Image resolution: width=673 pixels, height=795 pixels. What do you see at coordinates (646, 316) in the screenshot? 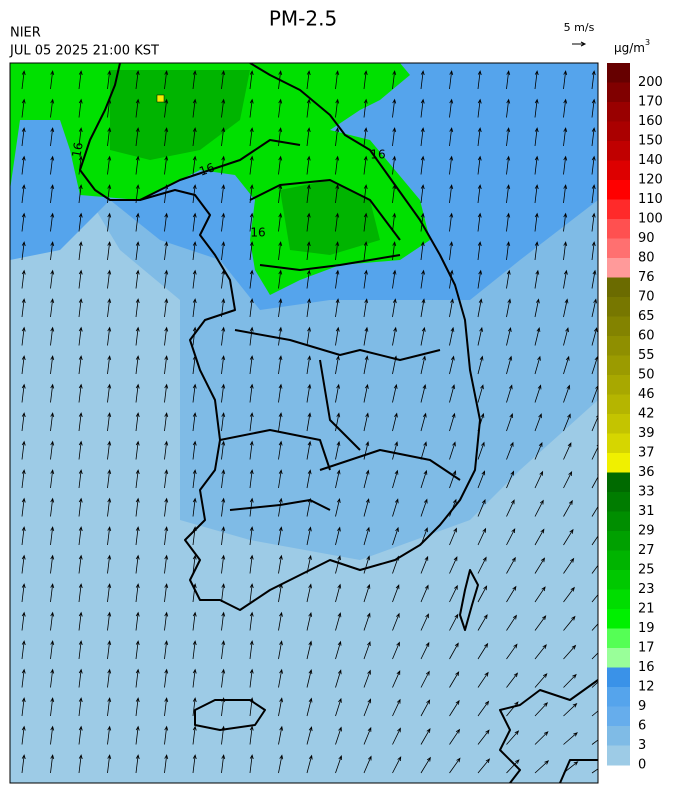
I see `colorbar-label: 65` at bounding box center [646, 316].